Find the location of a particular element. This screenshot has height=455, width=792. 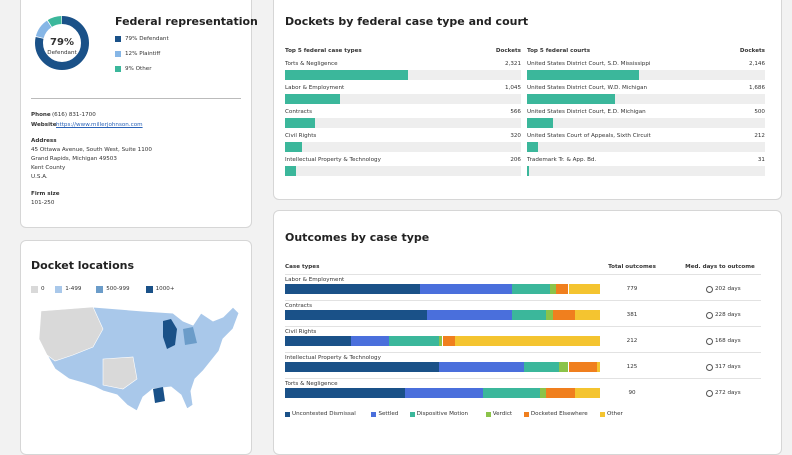

item-label: Labor & Employment is located at coordinates (315, 88).